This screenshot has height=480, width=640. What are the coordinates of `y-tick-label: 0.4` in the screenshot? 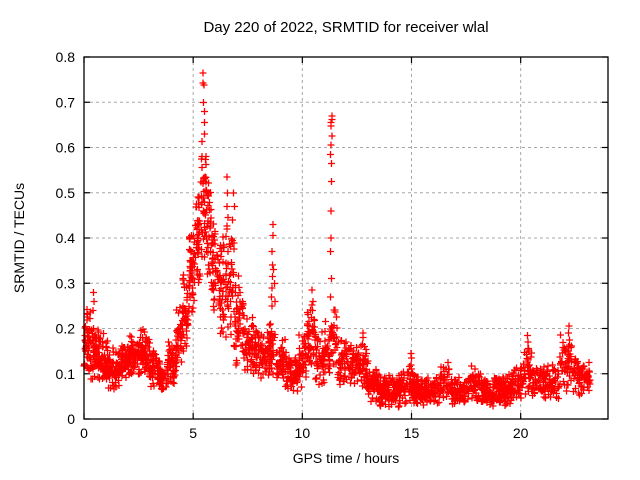 It's located at (66, 238).